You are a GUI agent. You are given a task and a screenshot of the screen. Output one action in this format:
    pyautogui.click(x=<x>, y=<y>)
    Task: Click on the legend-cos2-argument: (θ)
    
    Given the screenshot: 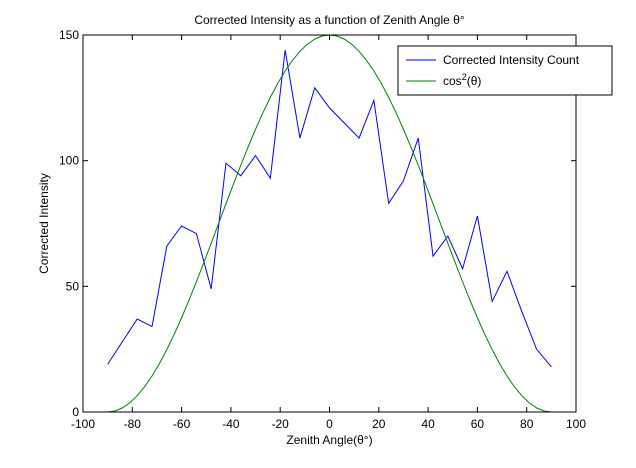 What is the action you would take?
    pyautogui.click(x=474, y=81)
    